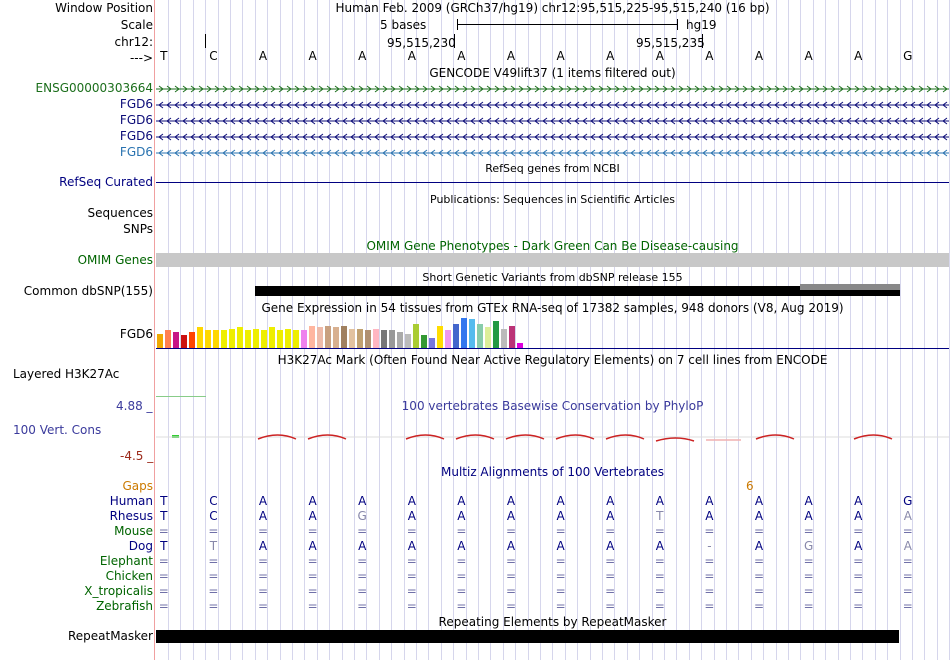  I want to click on scale-label: Scale, so click(136, 25).